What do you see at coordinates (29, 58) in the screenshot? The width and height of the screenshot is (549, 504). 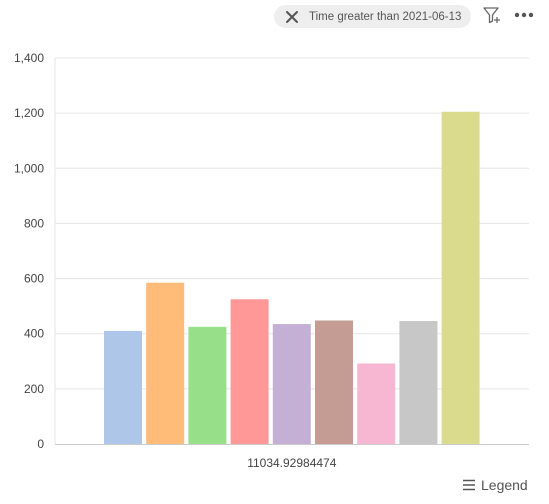 I see `y-tick-label: 1,400` at bounding box center [29, 58].